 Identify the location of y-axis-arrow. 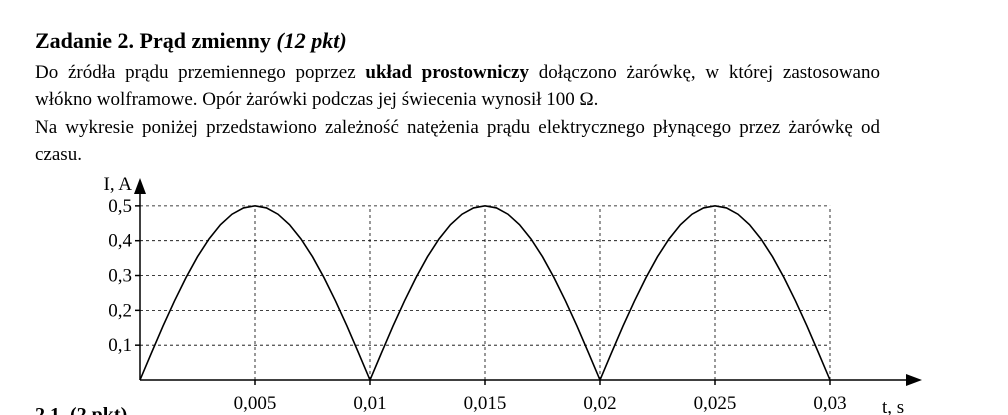
(140, 186).